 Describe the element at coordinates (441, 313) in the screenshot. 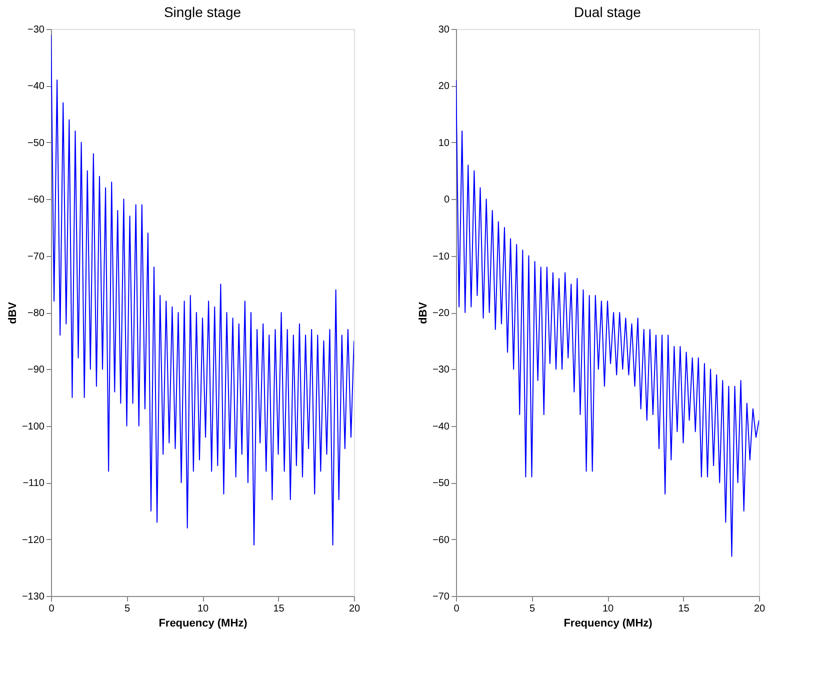

I see `y-tick-label: −20` at that location.